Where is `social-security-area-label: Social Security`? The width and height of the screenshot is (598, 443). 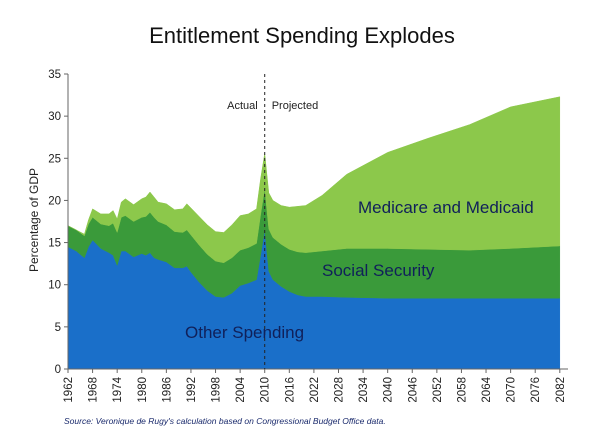 social-security-area-label: Social Security is located at coordinates (378, 270).